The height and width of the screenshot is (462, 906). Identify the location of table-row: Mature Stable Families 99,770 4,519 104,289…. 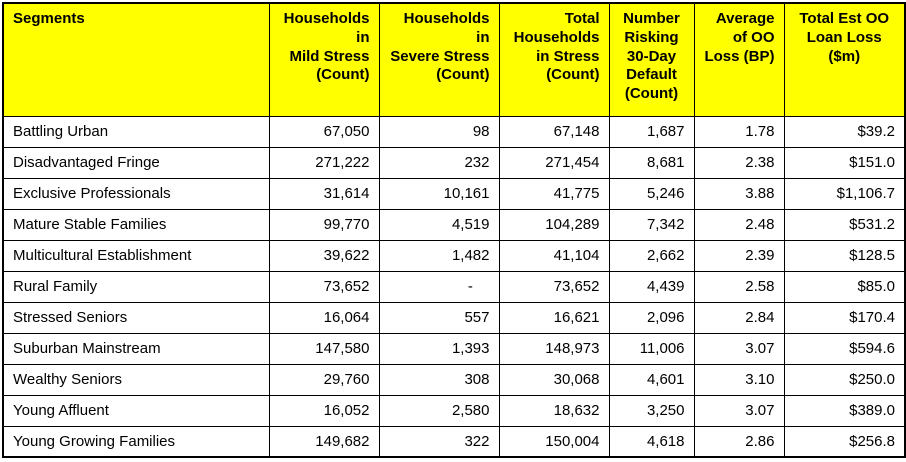
(454, 224).